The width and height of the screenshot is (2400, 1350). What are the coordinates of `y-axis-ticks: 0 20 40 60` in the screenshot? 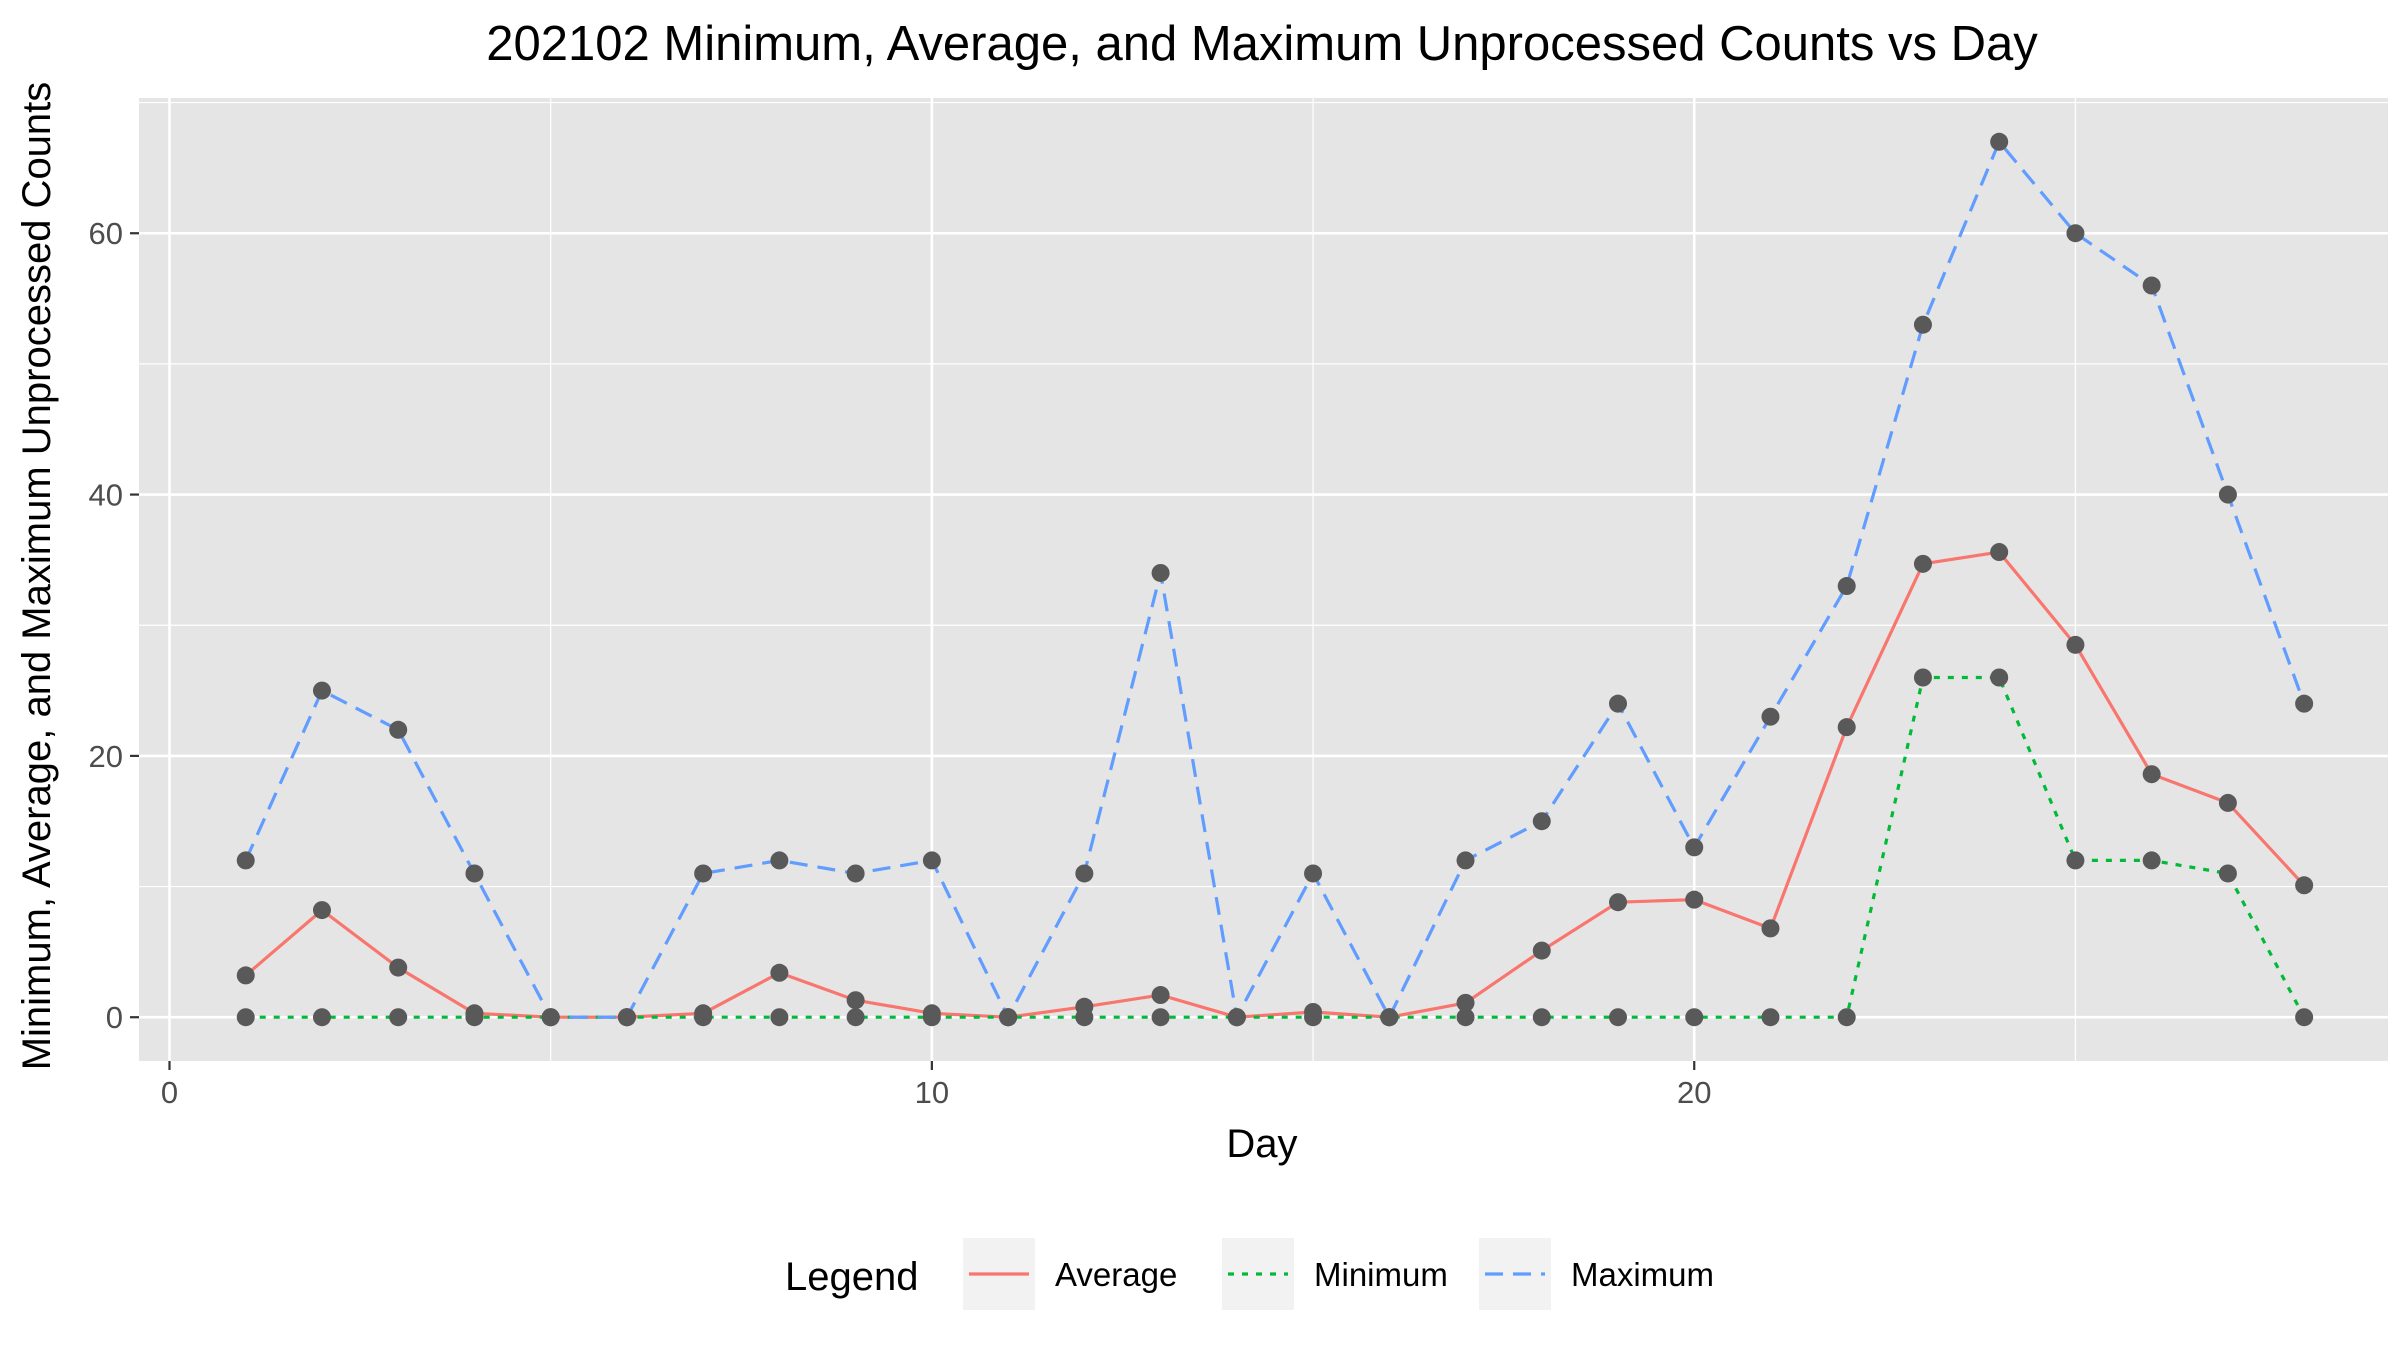 It's located at (114, 625).